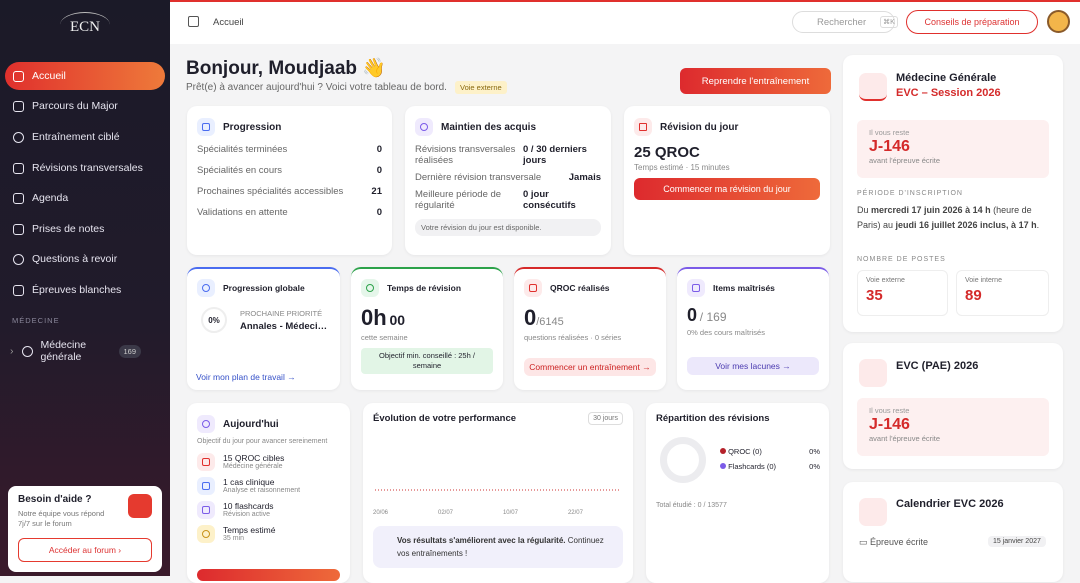 Image resolution: width=1080 pixels, height=583 pixels. I want to click on calendar-icon, so click(873, 512).